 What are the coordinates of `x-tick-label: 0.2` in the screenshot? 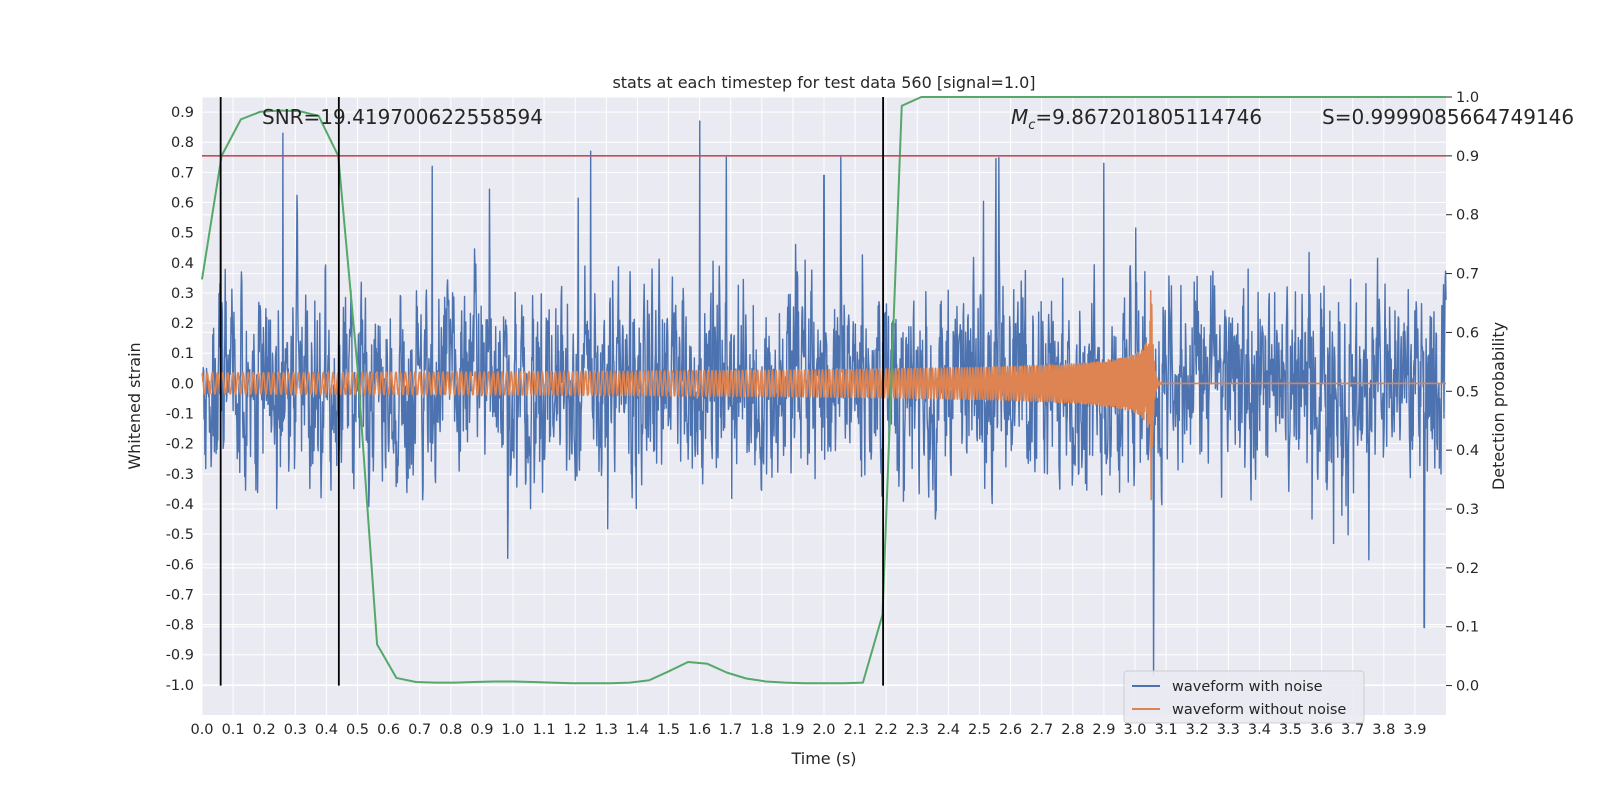 It's located at (264, 730).